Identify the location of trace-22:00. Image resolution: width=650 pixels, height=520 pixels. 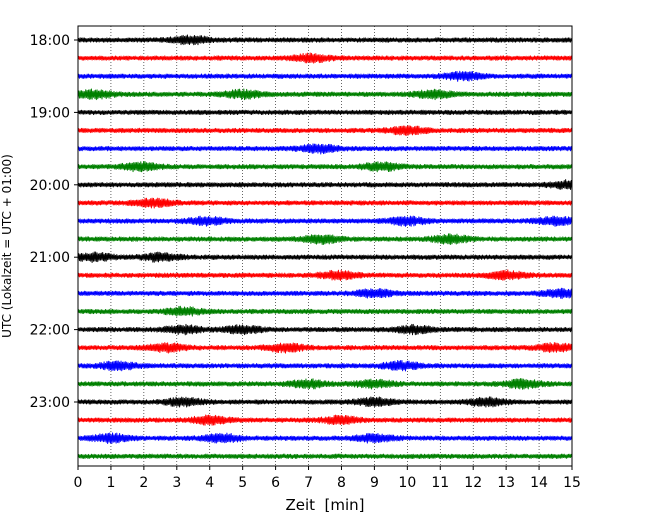
(325, 329).